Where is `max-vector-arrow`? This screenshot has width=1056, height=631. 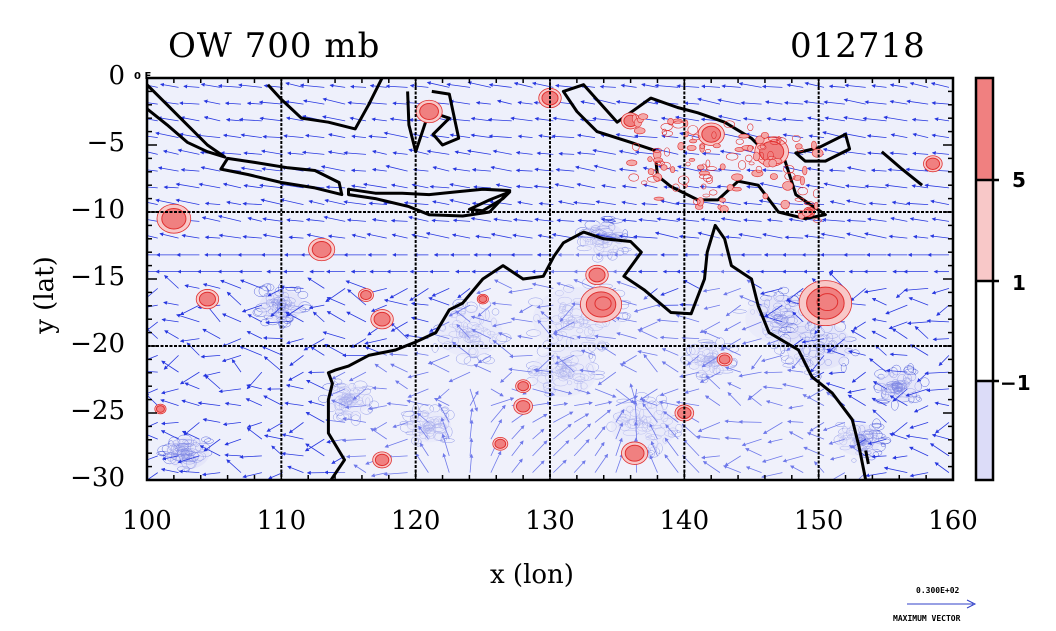
max-vector-arrow is located at coordinates (942, 604).